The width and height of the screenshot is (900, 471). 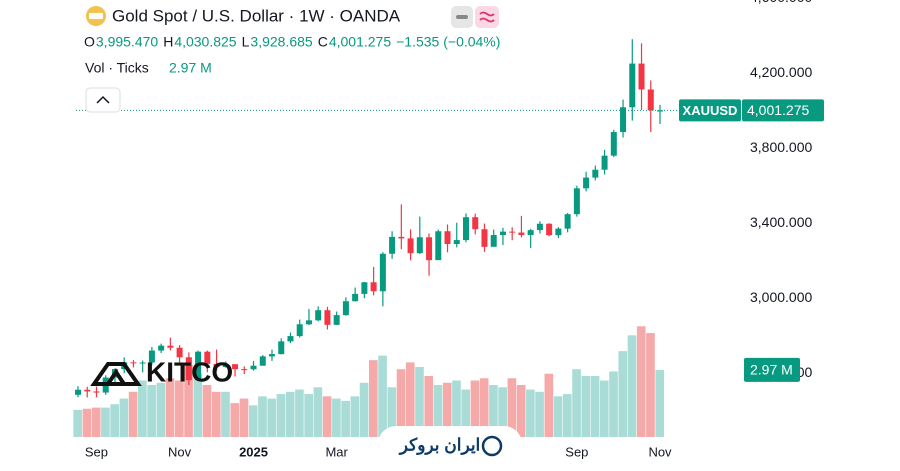 I want to click on broker-icon, so click(x=492, y=446).